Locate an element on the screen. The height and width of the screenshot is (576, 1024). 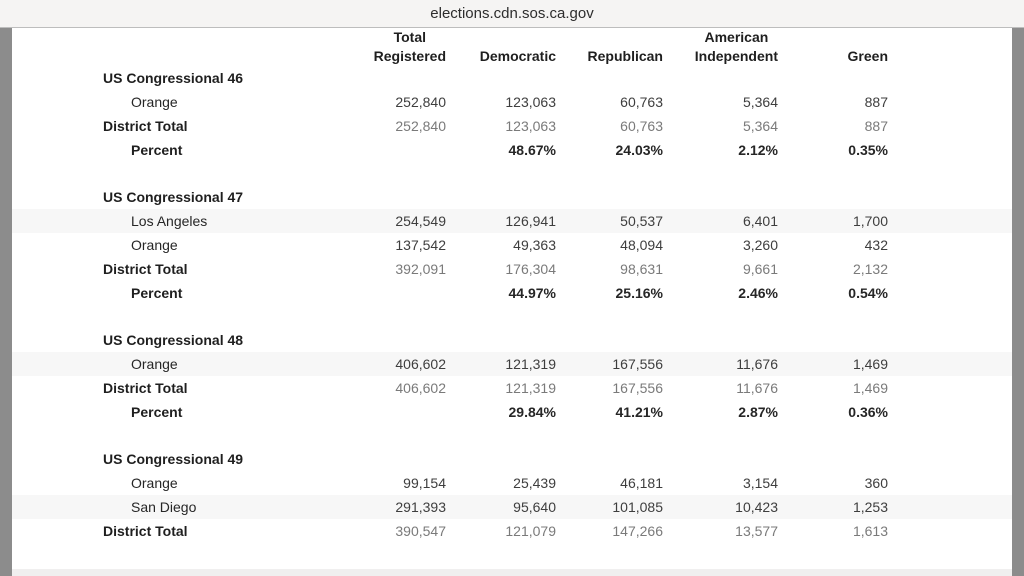
value-cell: 147,266 is located at coordinates (637, 531).